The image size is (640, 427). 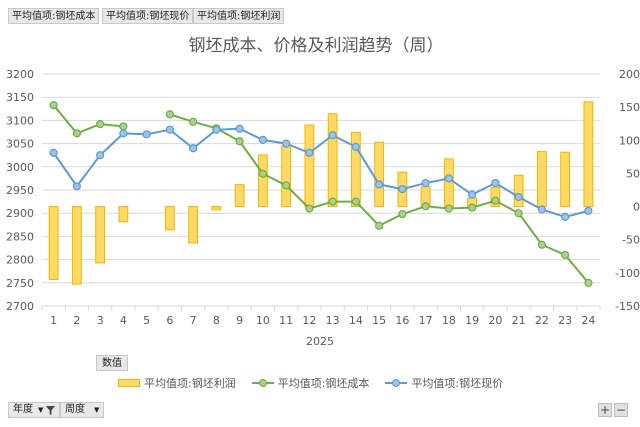 What do you see at coordinates (20, 74) in the screenshot?
I see `left-tick-label: 3200` at bounding box center [20, 74].